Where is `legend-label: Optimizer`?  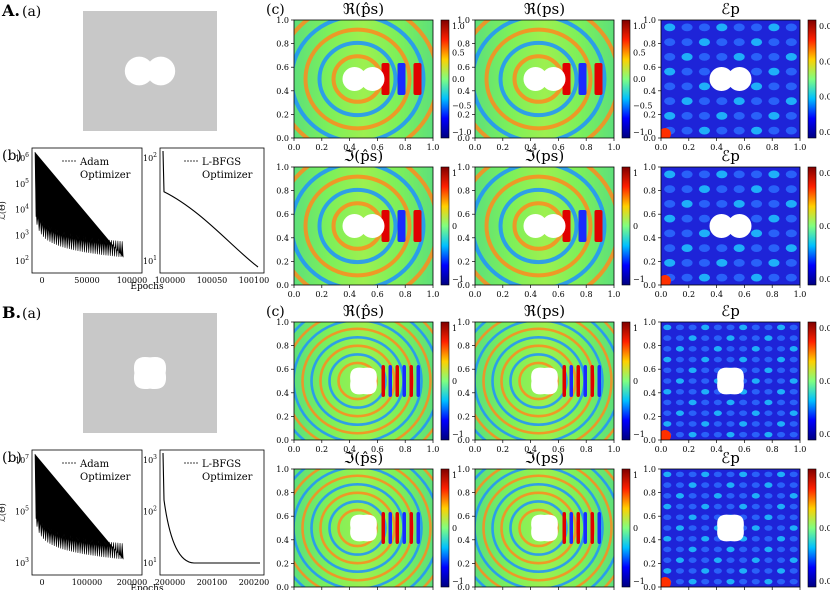
legend-label: Optimizer is located at coordinates (227, 477).